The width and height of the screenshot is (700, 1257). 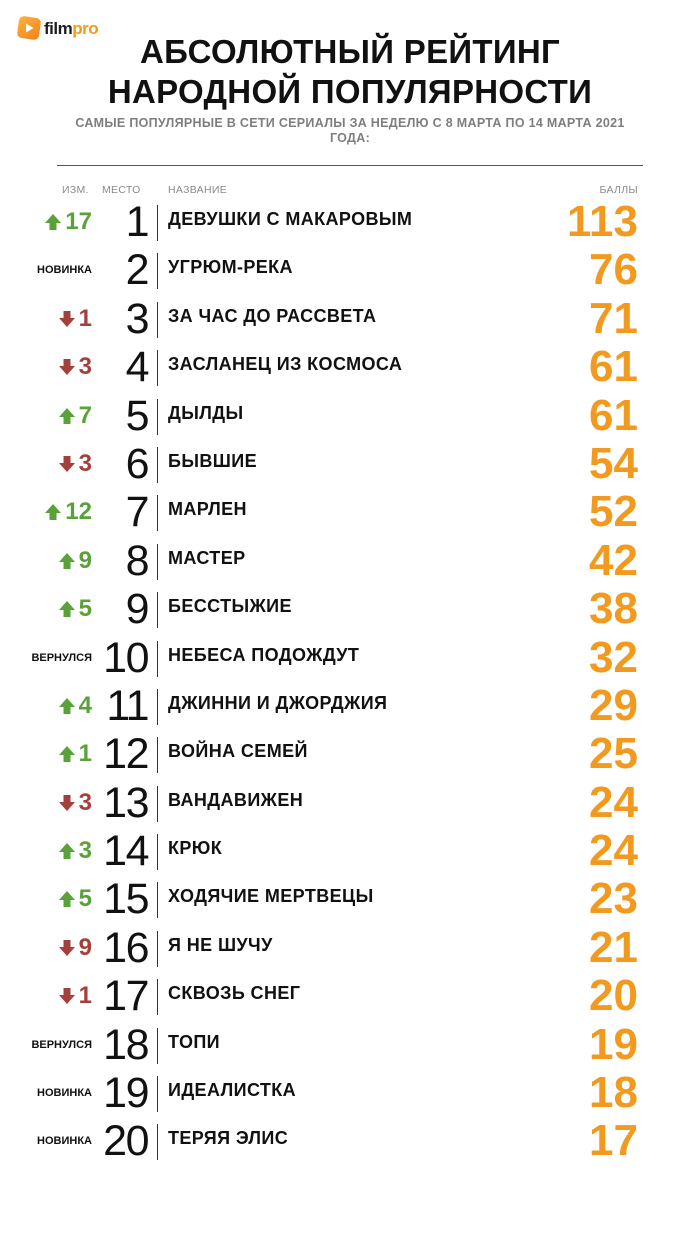 What do you see at coordinates (350, 91) in the screenshot?
I see `page-title-line-2: НАРОДНОЙ ПОПУЛЯРНОСТИ` at bounding box center [350, 91].